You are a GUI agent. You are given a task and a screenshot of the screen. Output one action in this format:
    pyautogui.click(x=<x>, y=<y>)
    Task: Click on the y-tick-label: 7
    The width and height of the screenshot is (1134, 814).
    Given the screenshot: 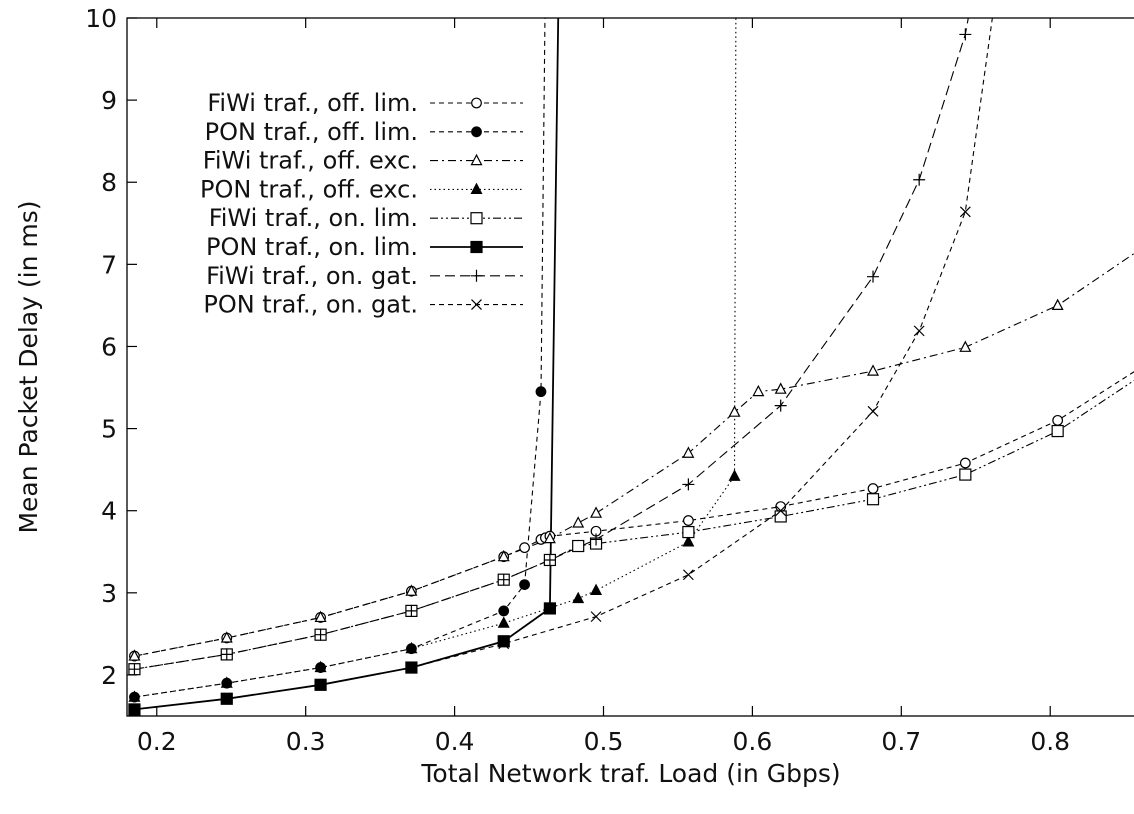 What is the action you would take?
    pyautogui.click(x=109, y=264)
    